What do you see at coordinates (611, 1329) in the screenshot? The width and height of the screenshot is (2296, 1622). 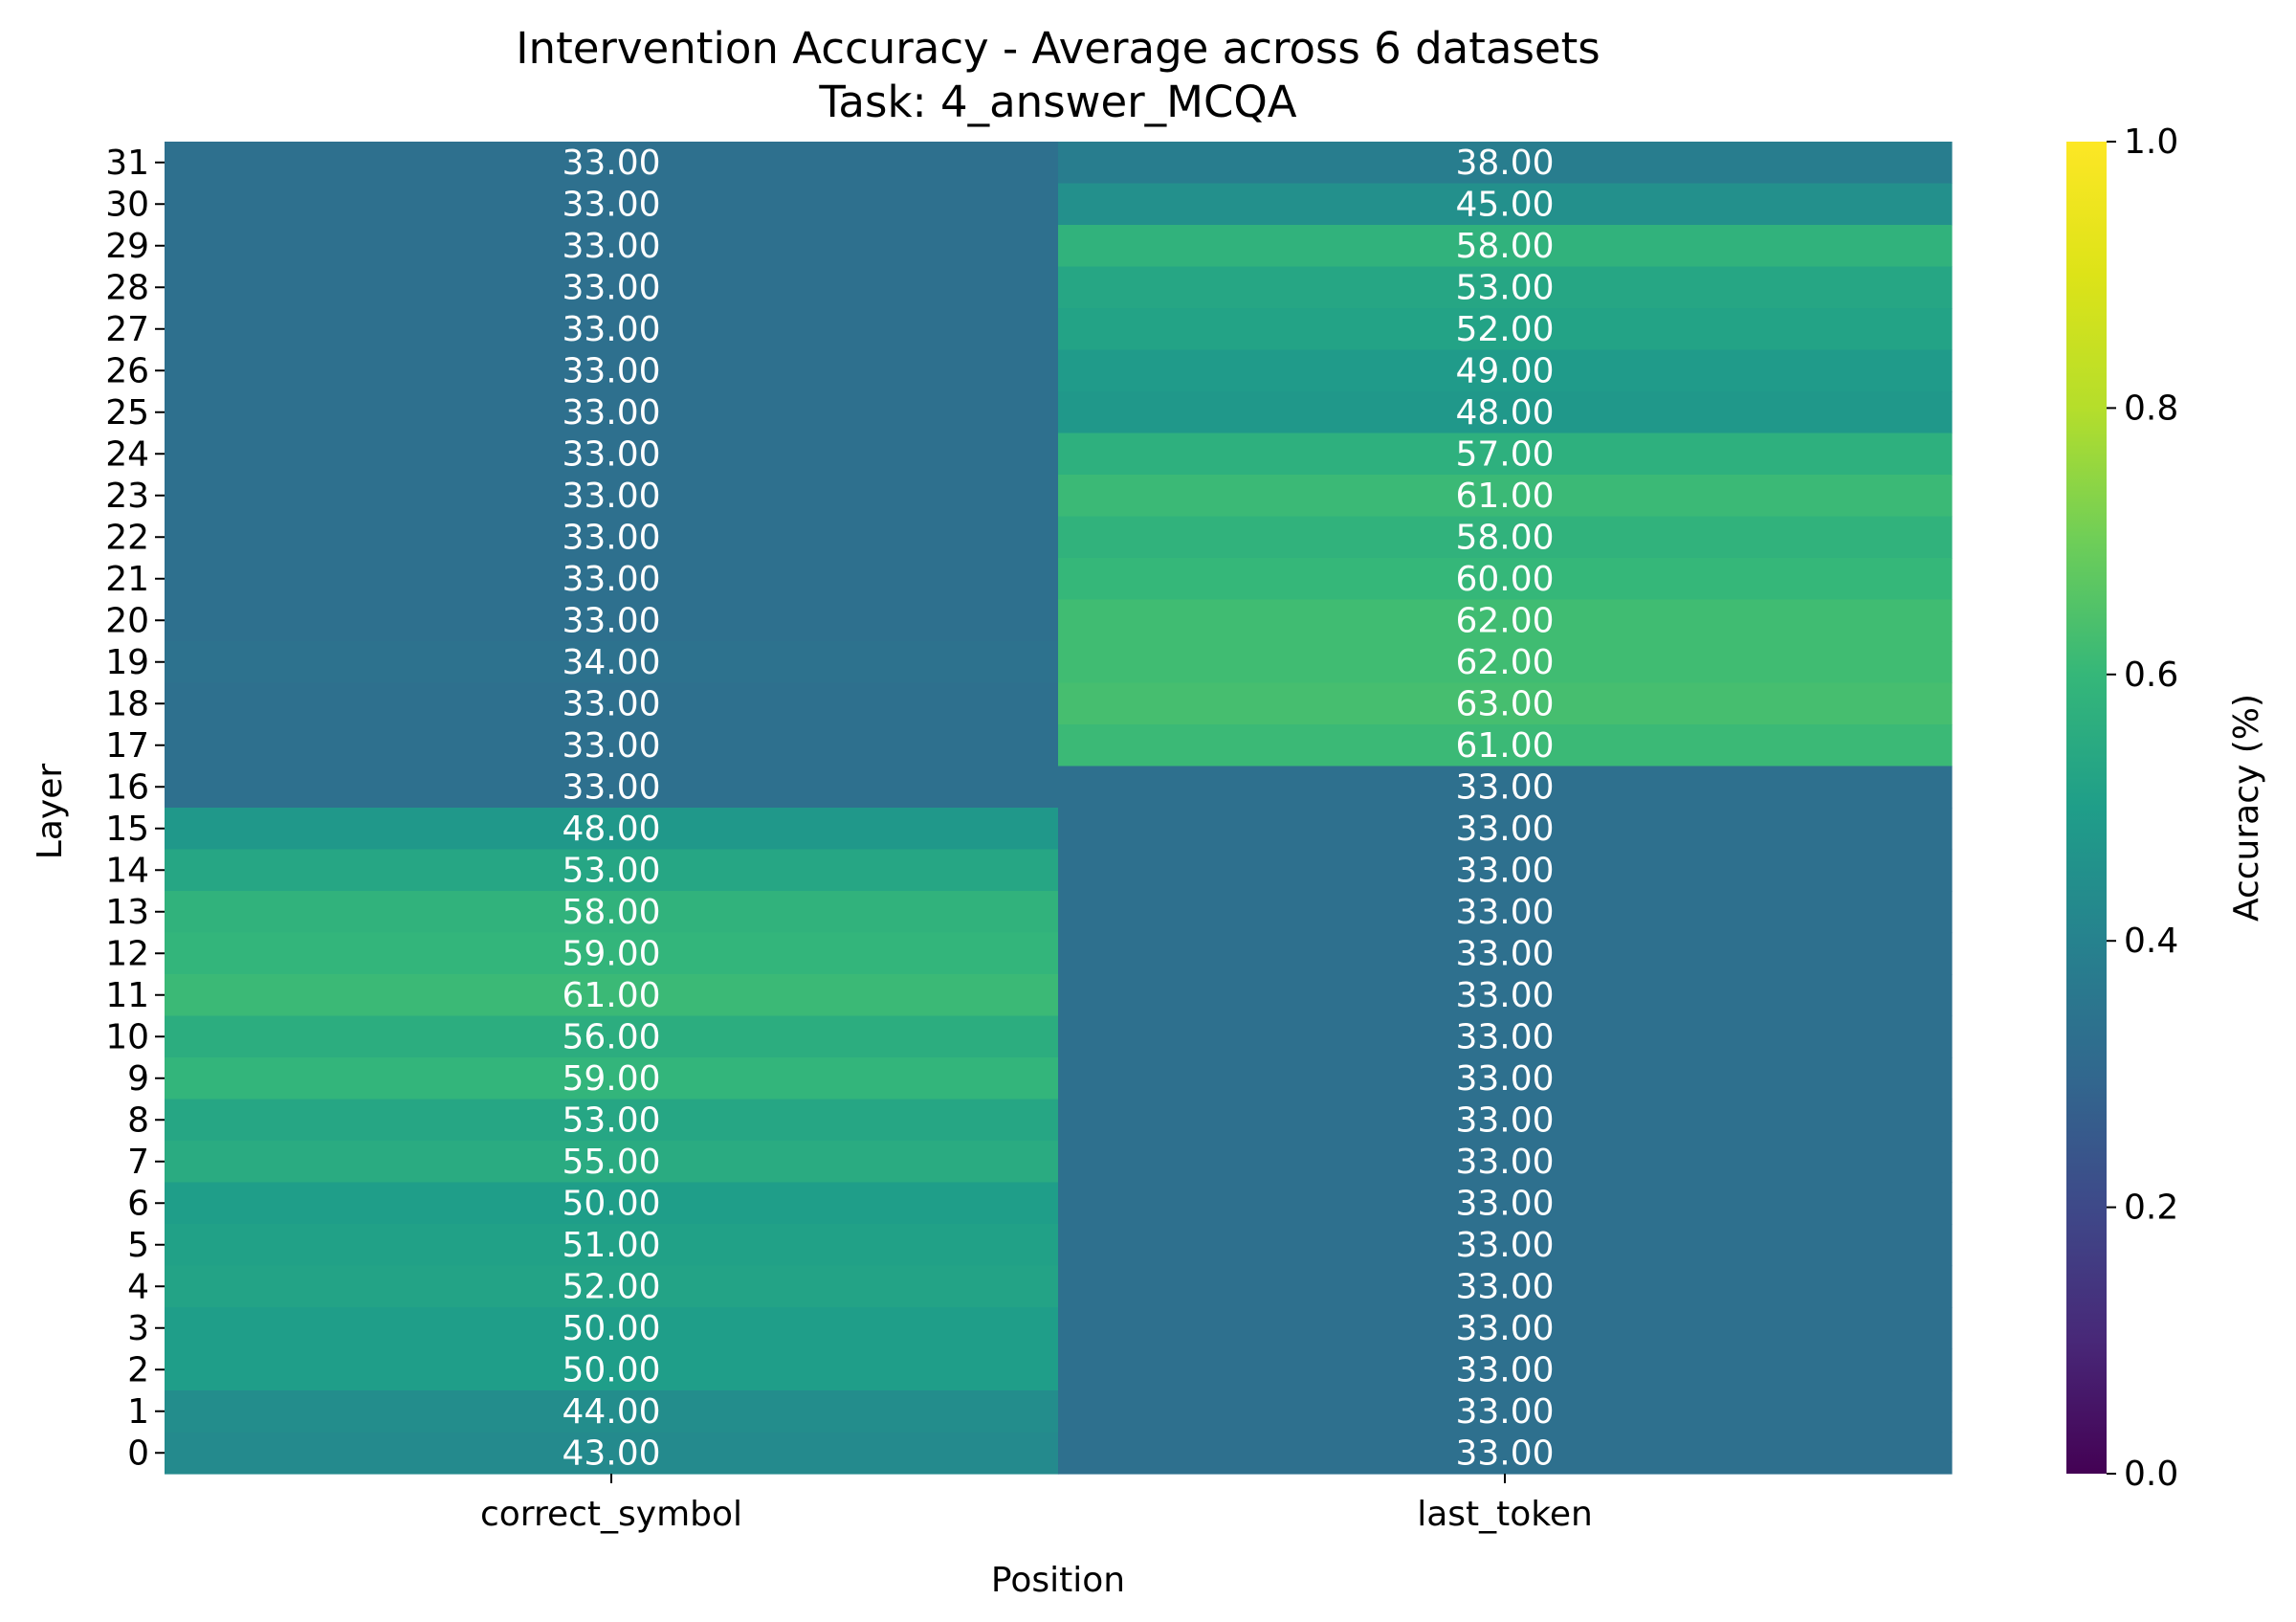 I see `cell-value-label: 50.00` at bounding box center [611, 1329].